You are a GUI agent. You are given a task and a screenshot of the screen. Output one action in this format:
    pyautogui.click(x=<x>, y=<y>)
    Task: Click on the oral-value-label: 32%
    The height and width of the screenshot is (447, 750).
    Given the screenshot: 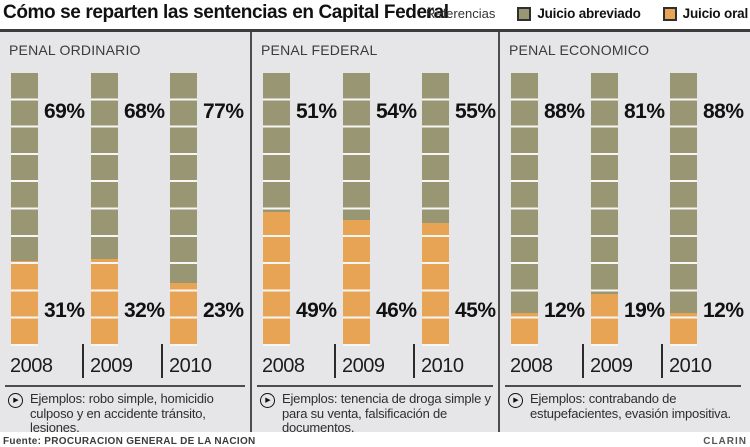 What is the action you would take?
    pyautogui.click(x=144, y=310)
    